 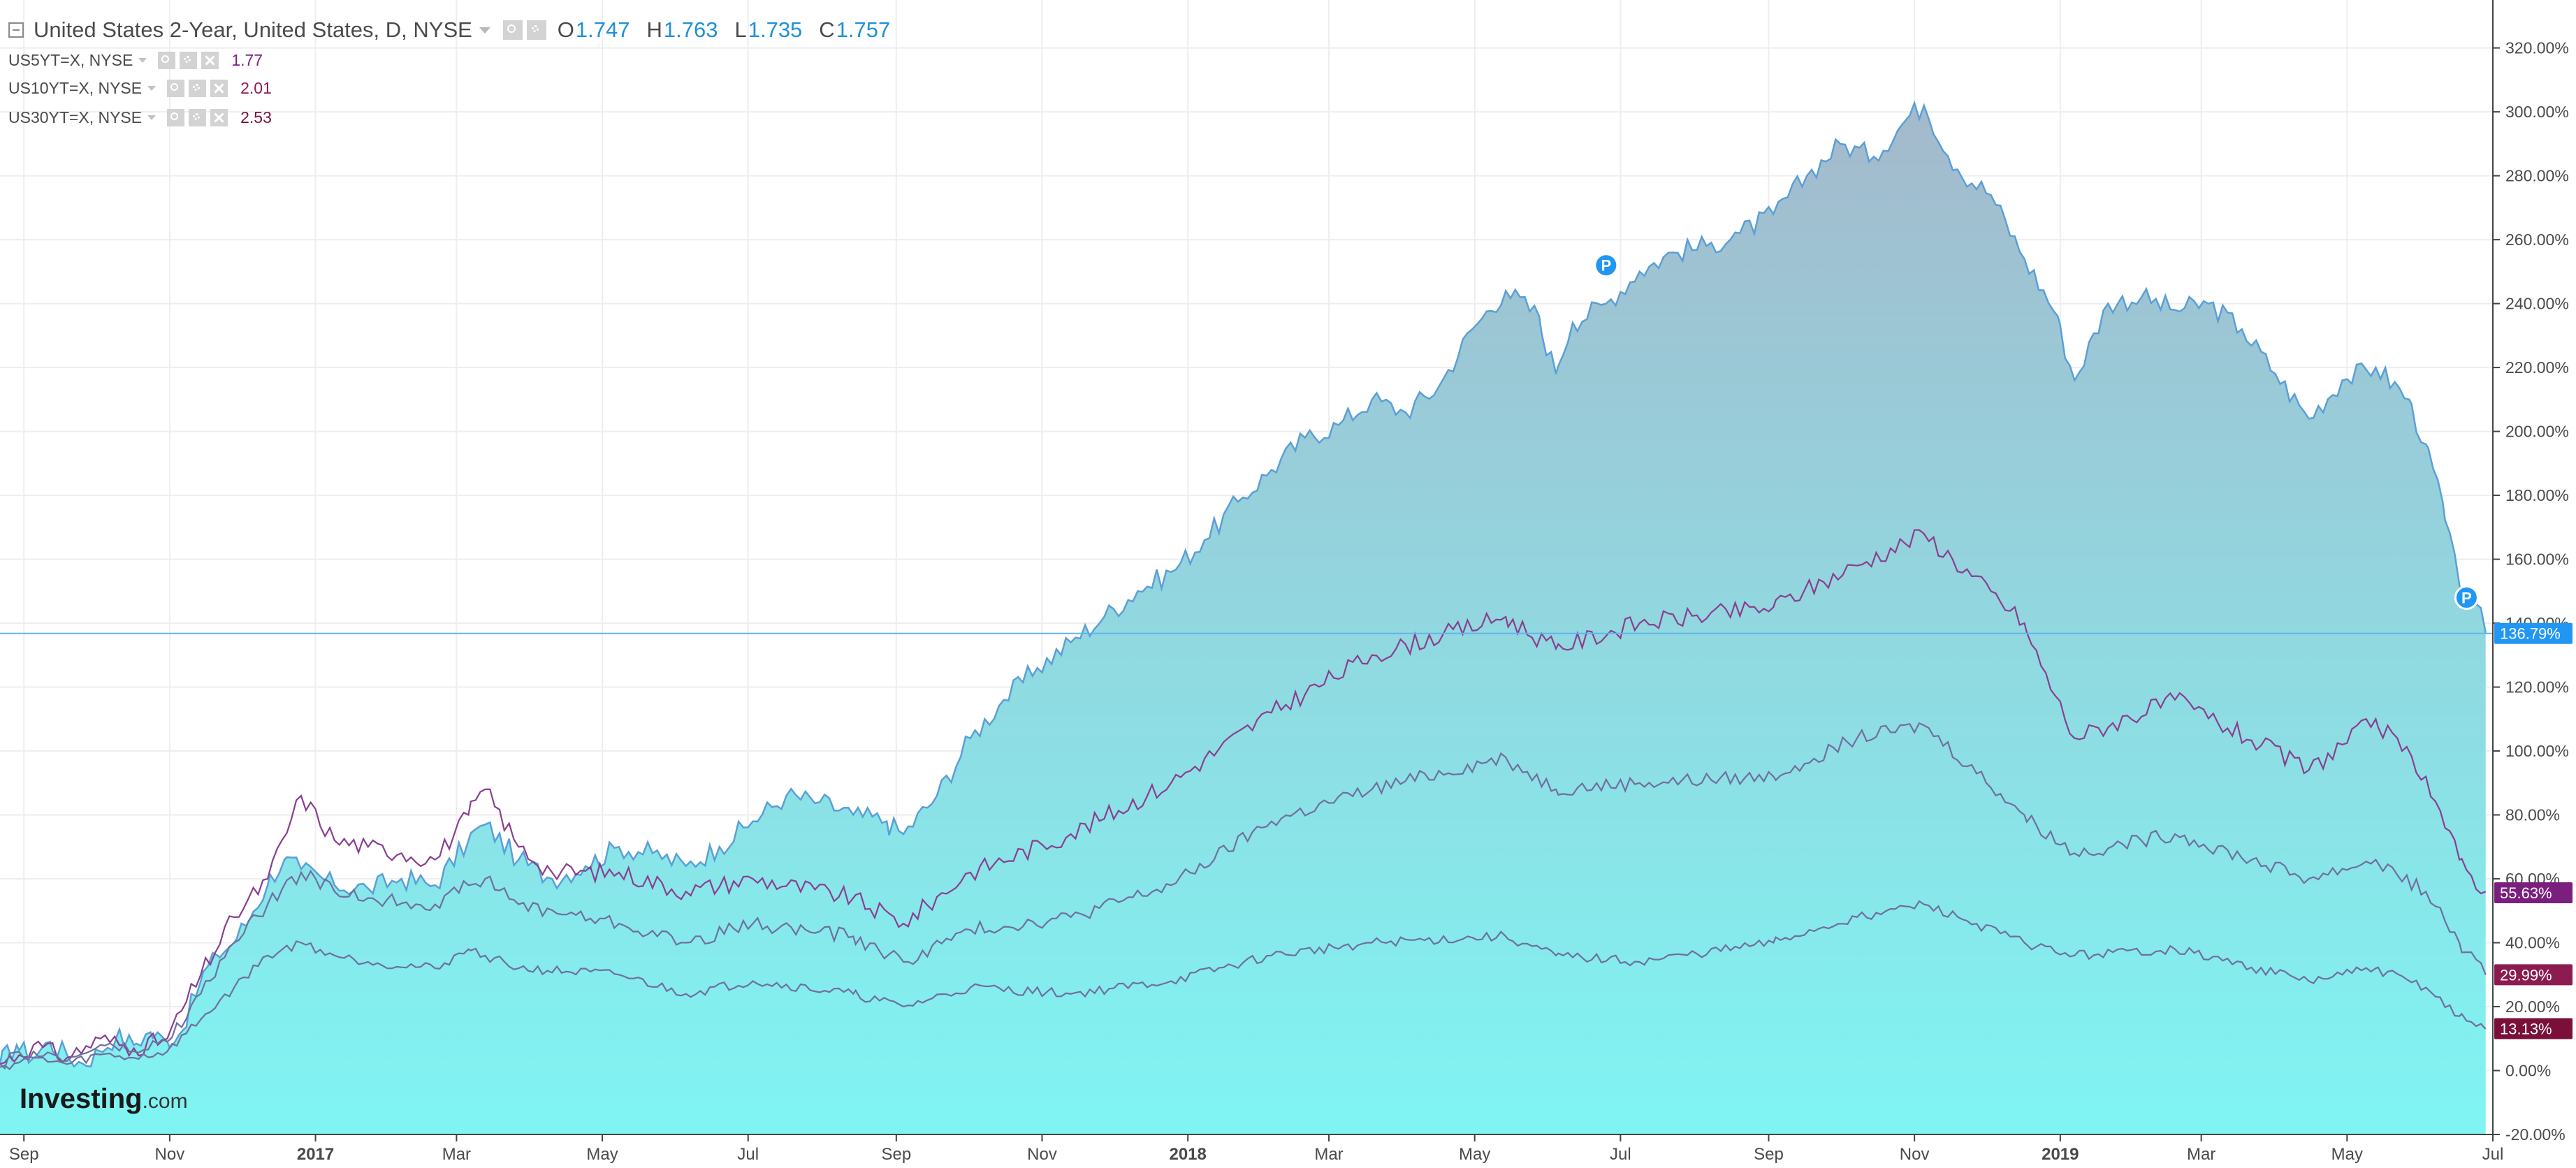 I want to click on compare-value: 2.53, so click(x=256, y=117).